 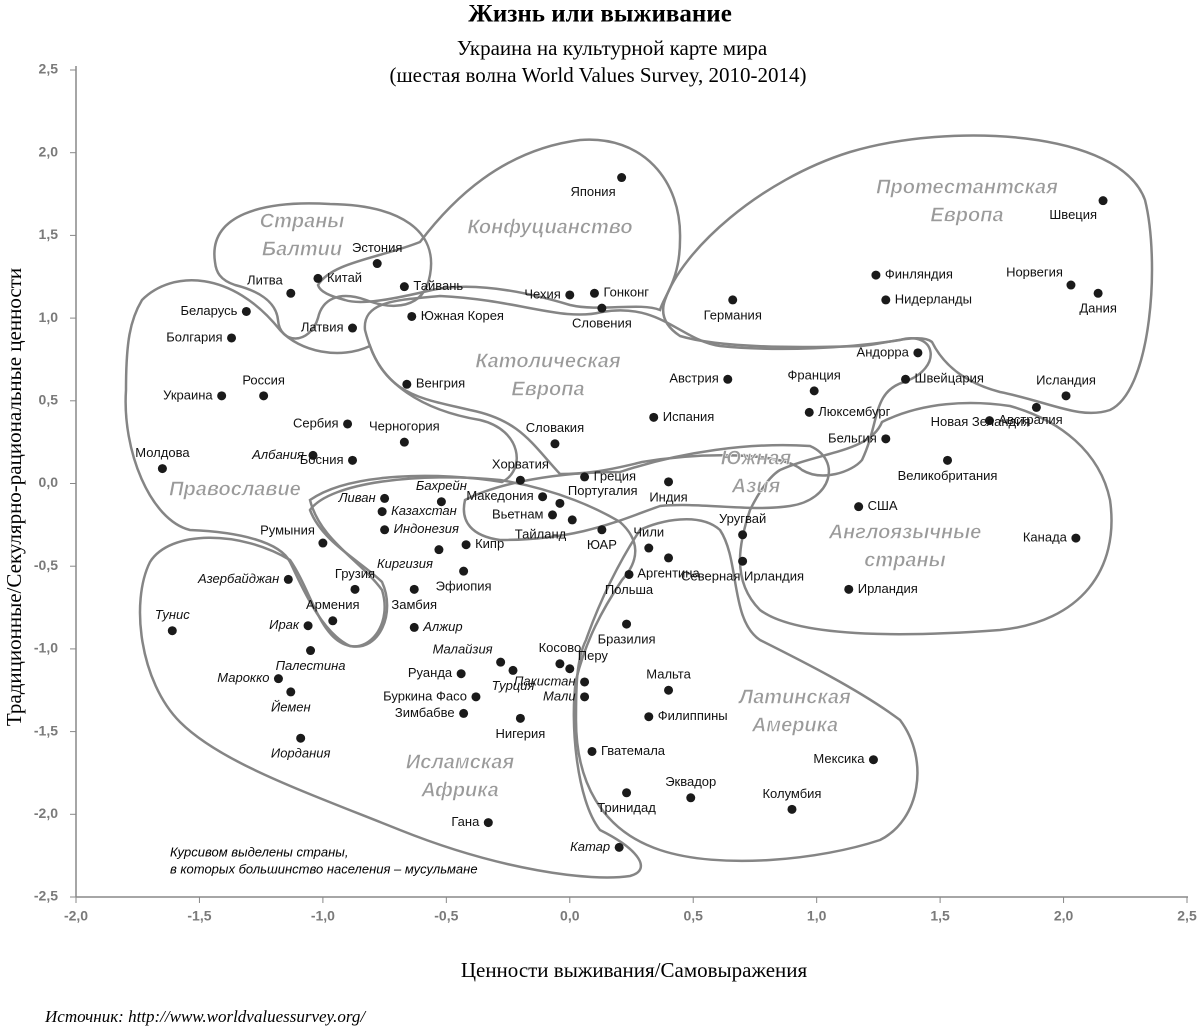 What do you see at coordinates (459, 790) in the screenshot?
I see `region-label: Африка` at bounding box center [459, 790].